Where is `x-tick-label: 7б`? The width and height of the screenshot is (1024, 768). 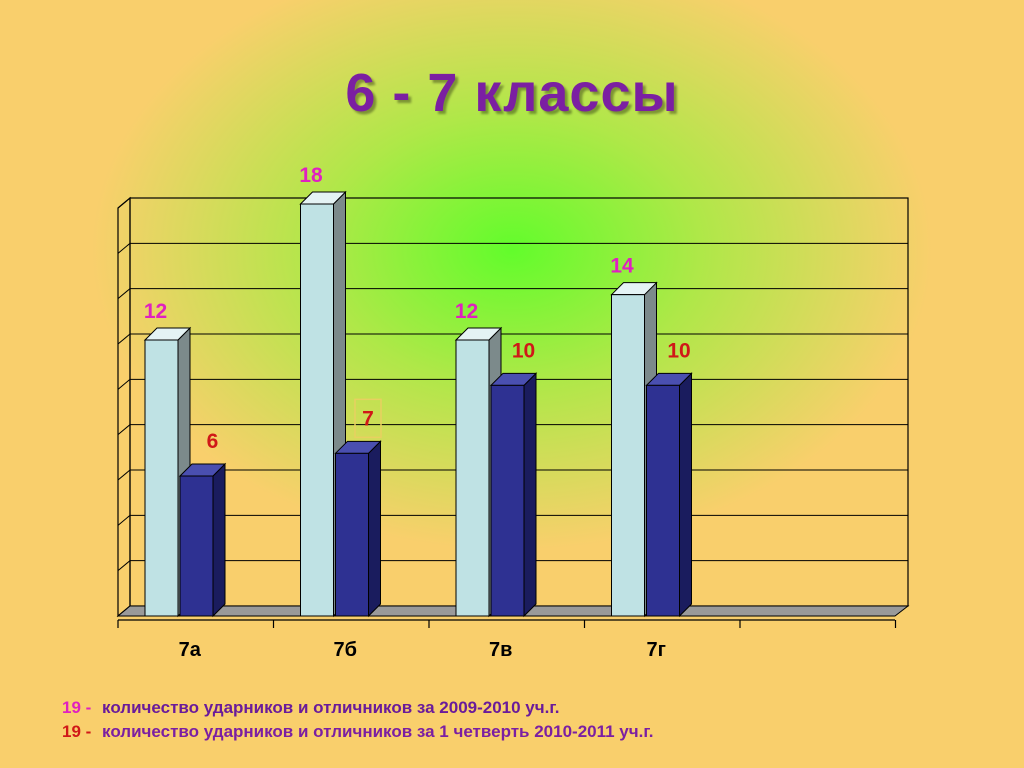 x-tick-label: 7б is located at coordinates (345, 650).